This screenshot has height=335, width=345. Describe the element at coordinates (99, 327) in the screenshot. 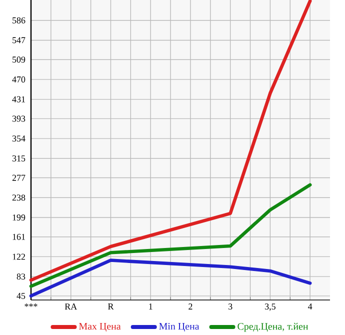

I see `legend-label: Max Цена` at that location.